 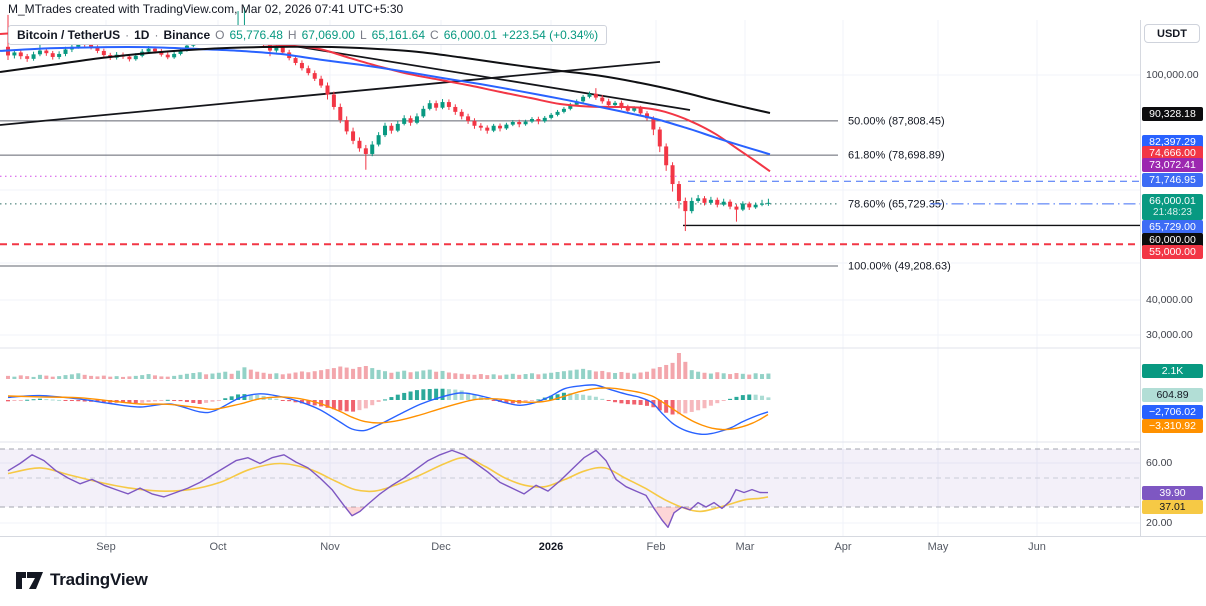 I want to click on fib-level-label: 78.60% (65,729.35), so click(x=896, y=204).